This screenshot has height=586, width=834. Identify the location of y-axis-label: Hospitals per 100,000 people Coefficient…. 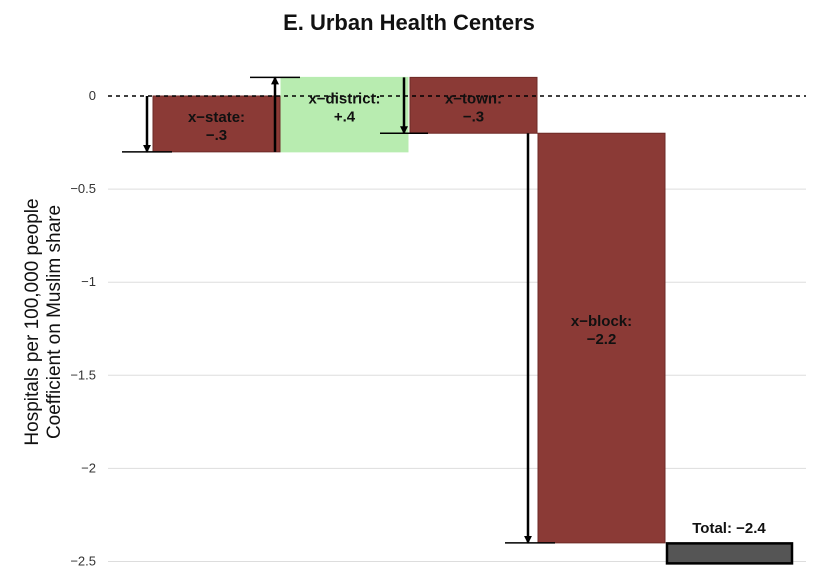
(43, 321).